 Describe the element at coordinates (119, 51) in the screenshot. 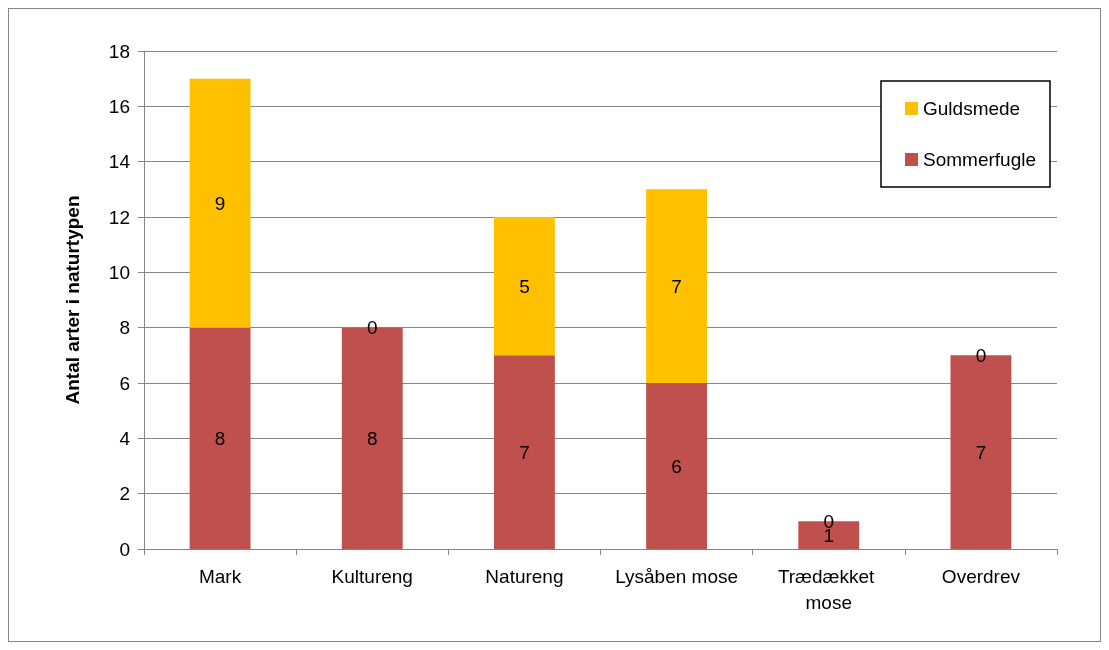

I see `y-tick-label: 18` at that location.